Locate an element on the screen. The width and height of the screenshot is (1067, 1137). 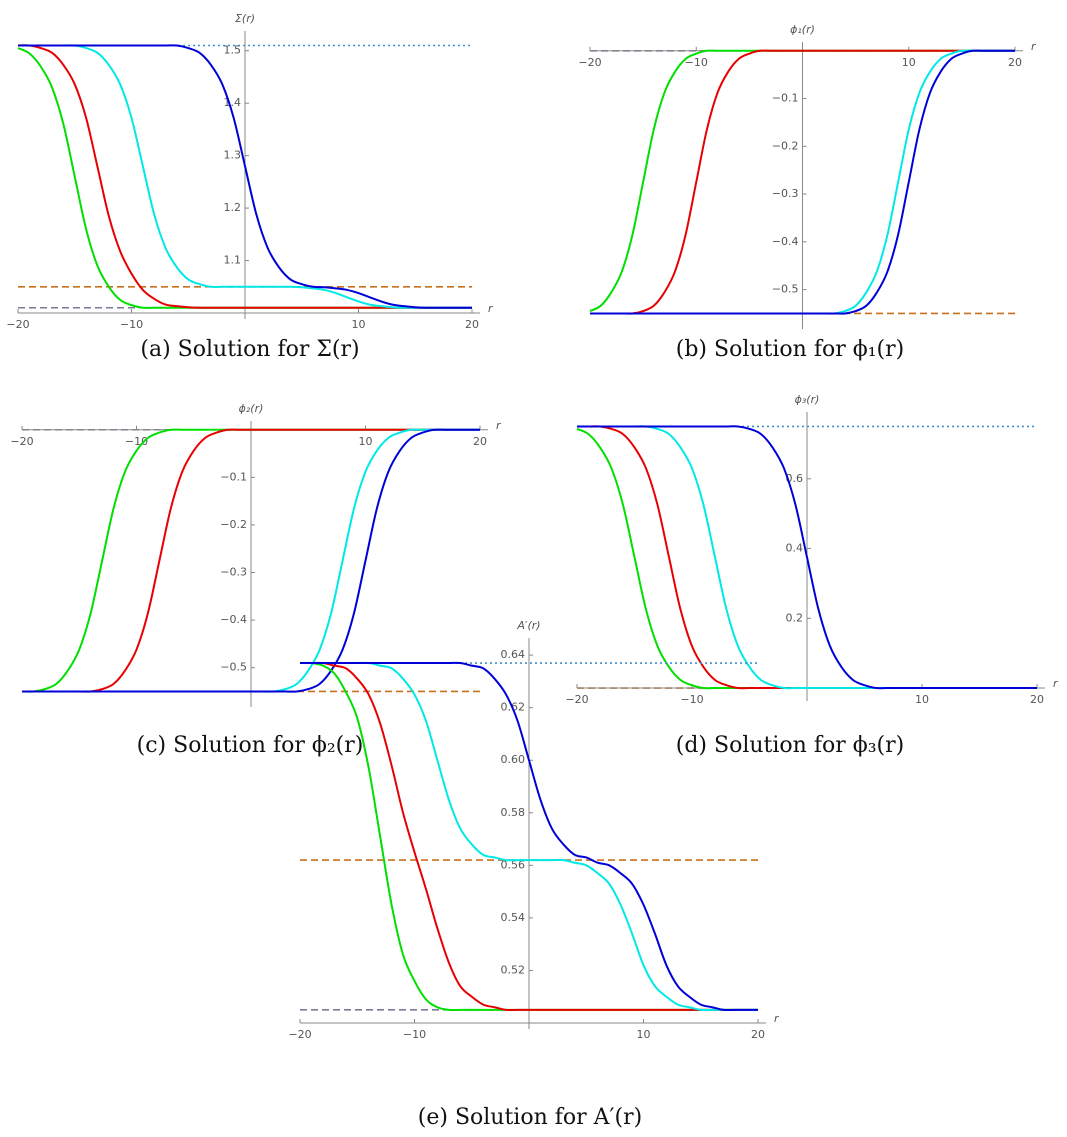
y-tick-label: 0.64 is located at coordinates (513, 654).